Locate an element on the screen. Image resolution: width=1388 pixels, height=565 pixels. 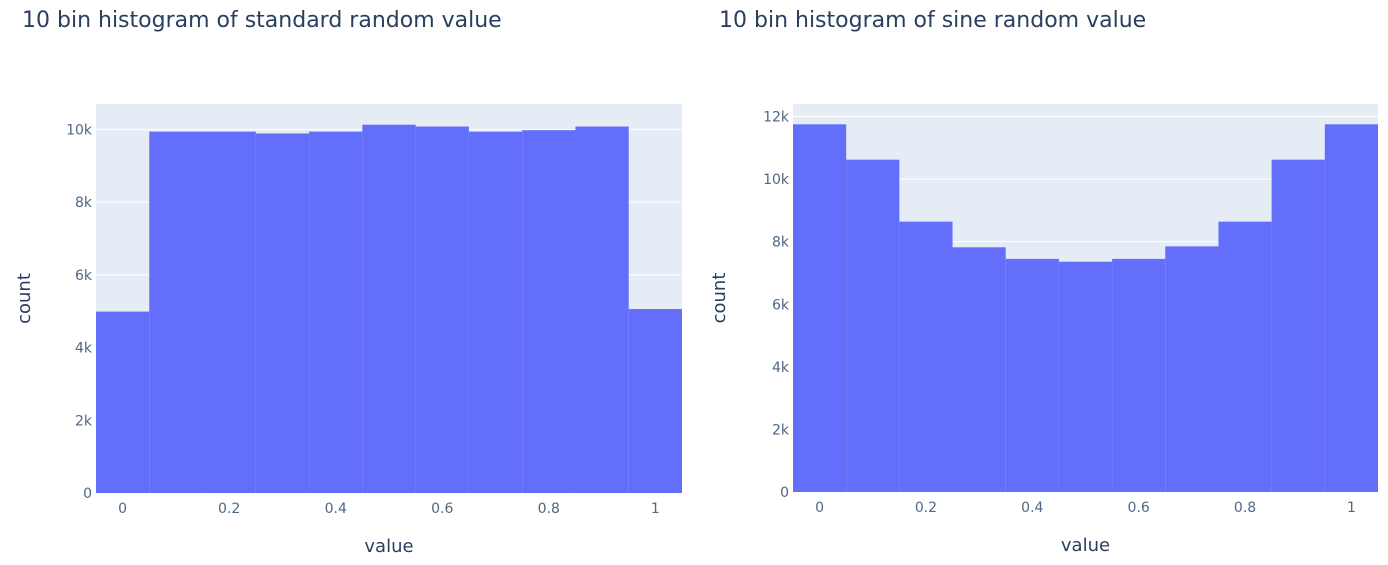
y-tick-label: 12k is located at coordinates (776, 118).